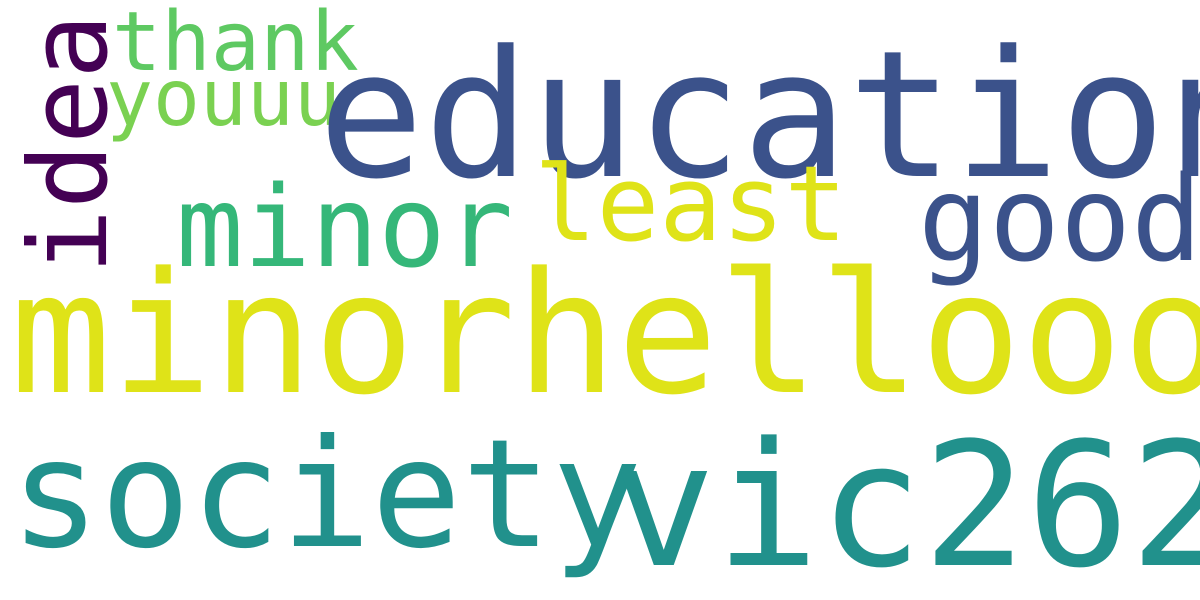 Image resolution: width=1200 pixels, height=600 pixels. What do you see at coordinates (223, 99) in the screenshot?
I see `word-youuu: youuu` at bounding box center [223, 99].